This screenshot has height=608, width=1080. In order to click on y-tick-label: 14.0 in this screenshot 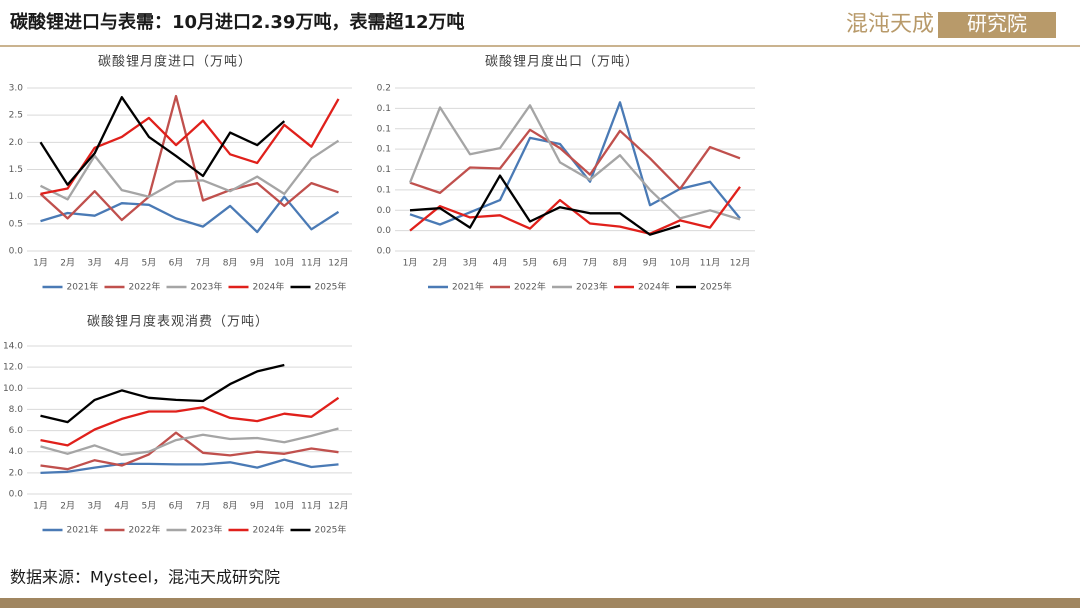, I will do `click(13, 347)`.